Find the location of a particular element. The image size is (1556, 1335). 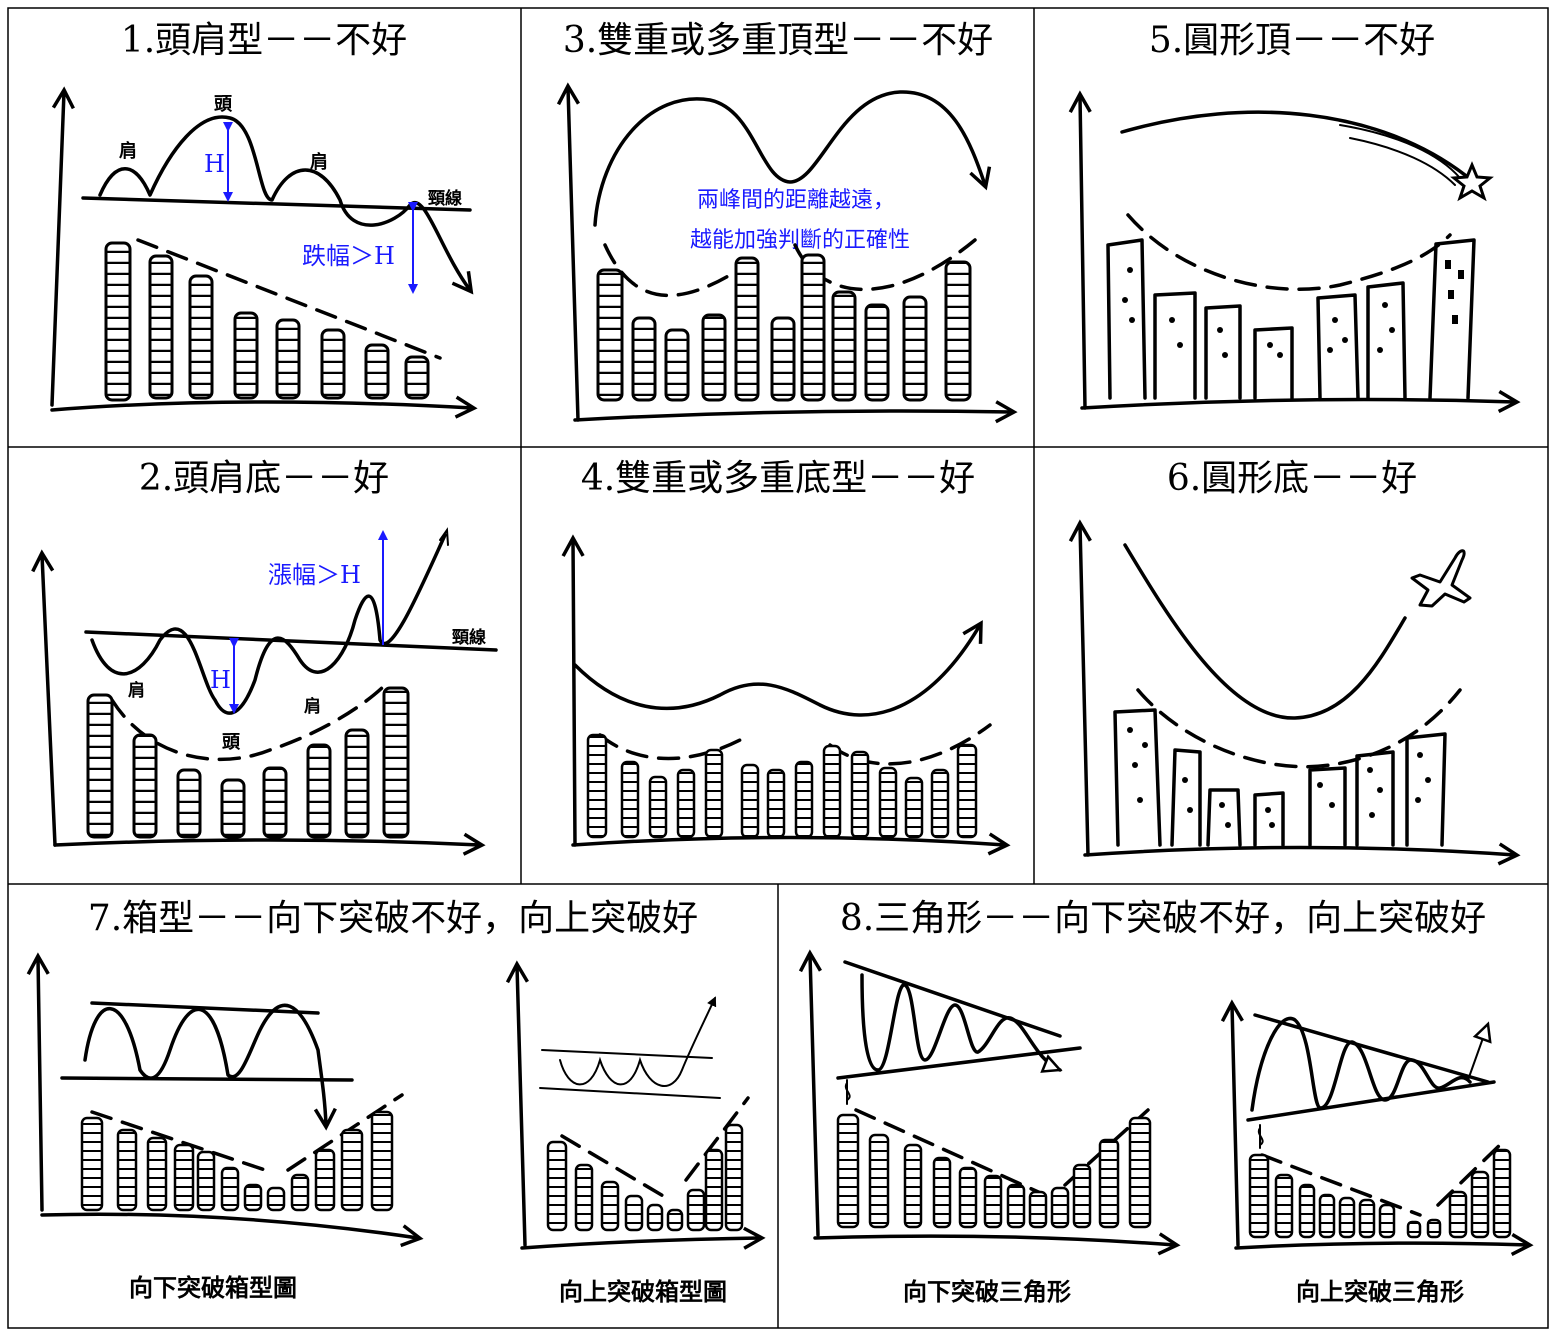

panel-6-title: 6.圓形底－－好 is located at coordinates (1292, 478).